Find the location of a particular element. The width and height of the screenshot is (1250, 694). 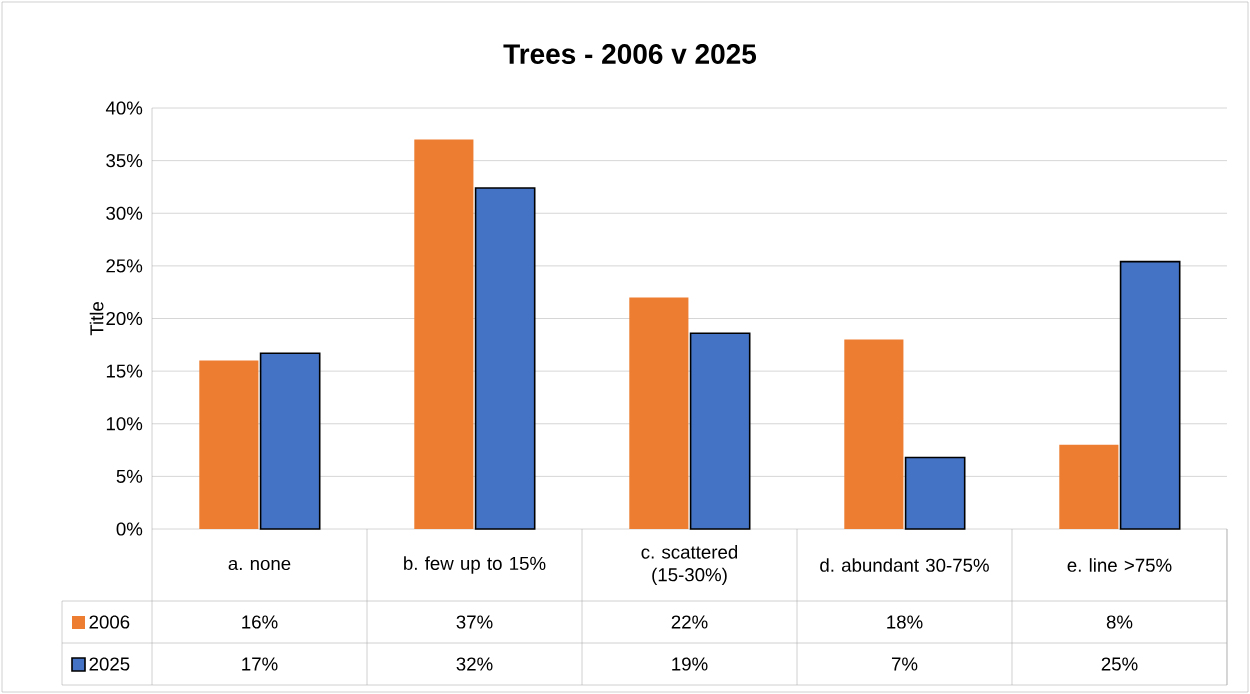

data-label: 32% is located at coordinates (474, 664).